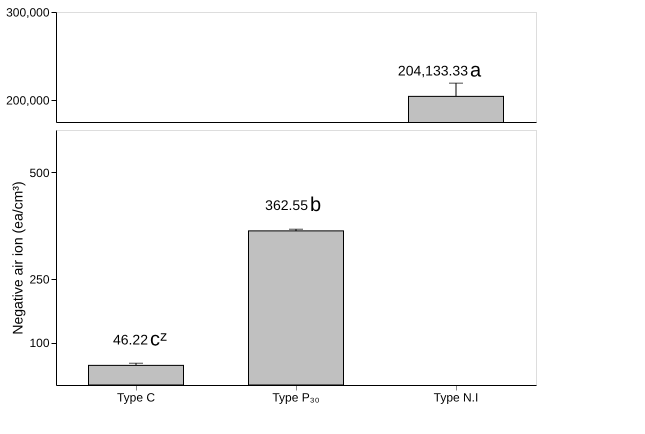 The width and height of the screenshot is (645, 434). What do you see at coordinates (476, 70) in the screenshot?
I see `annotation: a` at bounding box center [476, 70].